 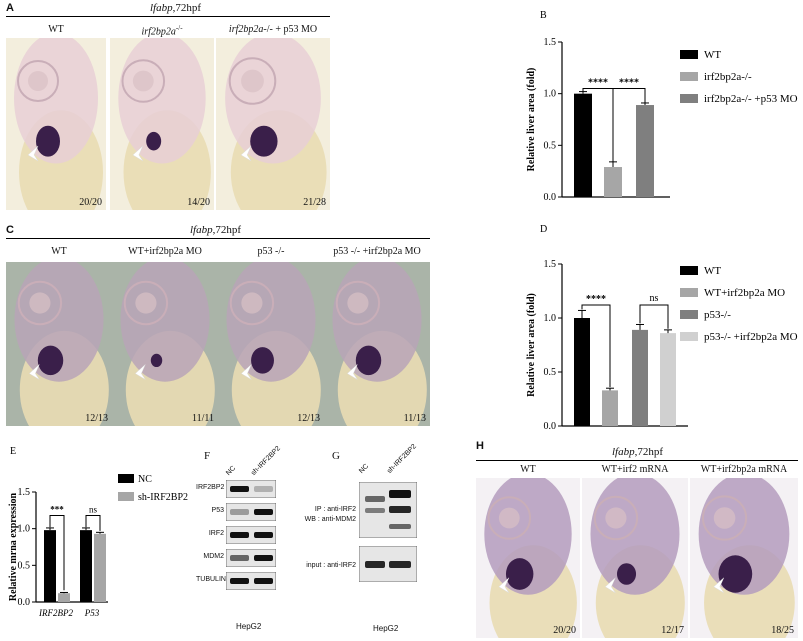 I want to click on legend-label: NC, so click(x=145, y=479).